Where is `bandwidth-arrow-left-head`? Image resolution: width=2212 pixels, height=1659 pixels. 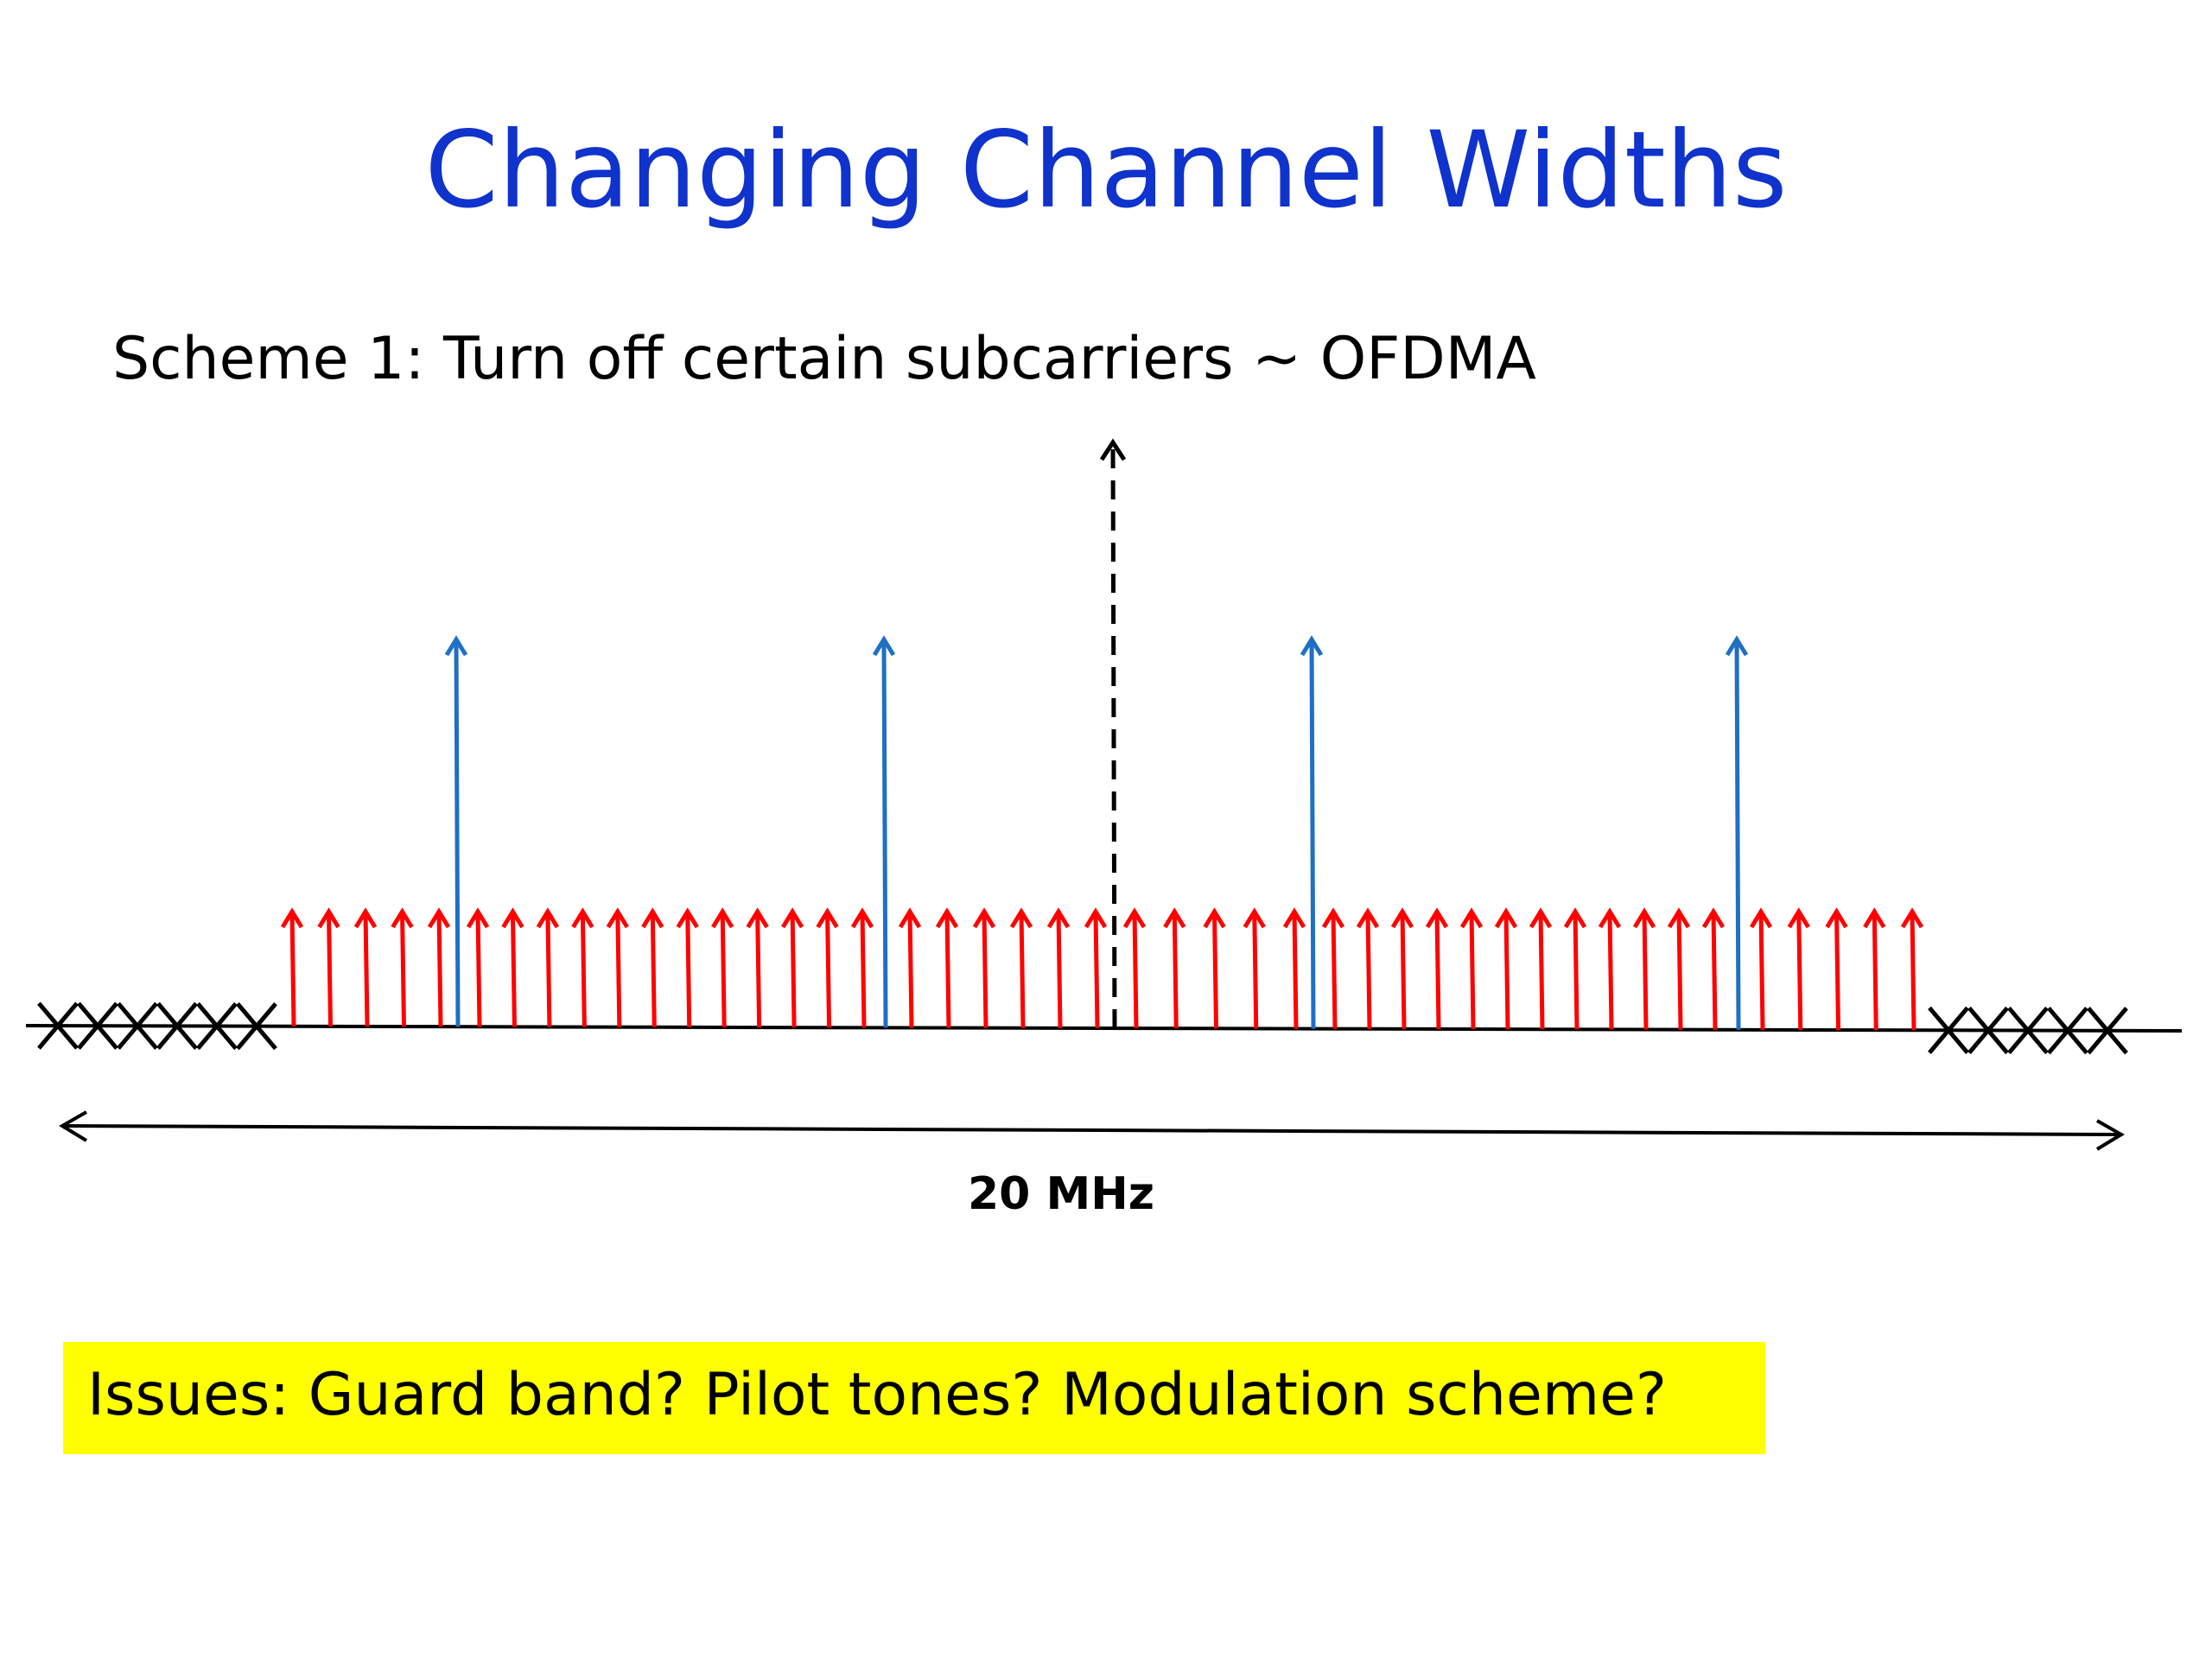 bandwidth-arrow-left-head is located at coordinates (73, 1126).